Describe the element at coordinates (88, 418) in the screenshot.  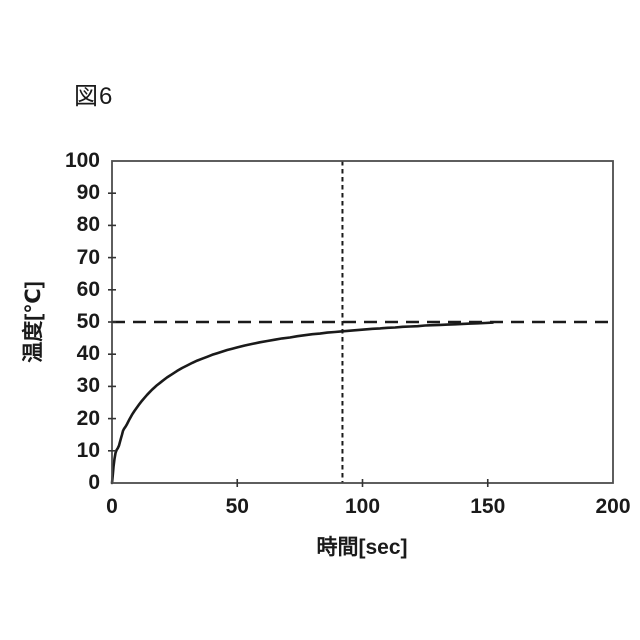
I see `y-tick-label-20: 20` at that location.